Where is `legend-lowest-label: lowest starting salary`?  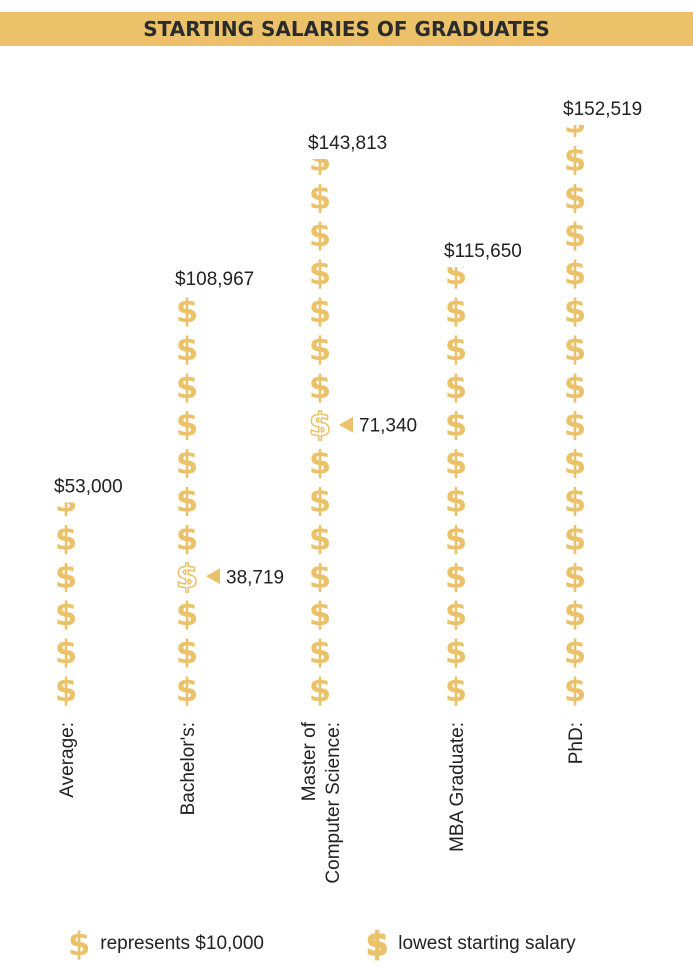 legend-lowest-label: lowest starting salary is located at coordinates (487, 943).